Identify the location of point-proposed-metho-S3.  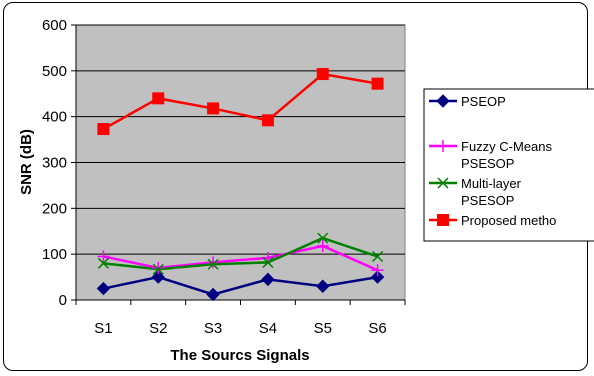
(213, 108).